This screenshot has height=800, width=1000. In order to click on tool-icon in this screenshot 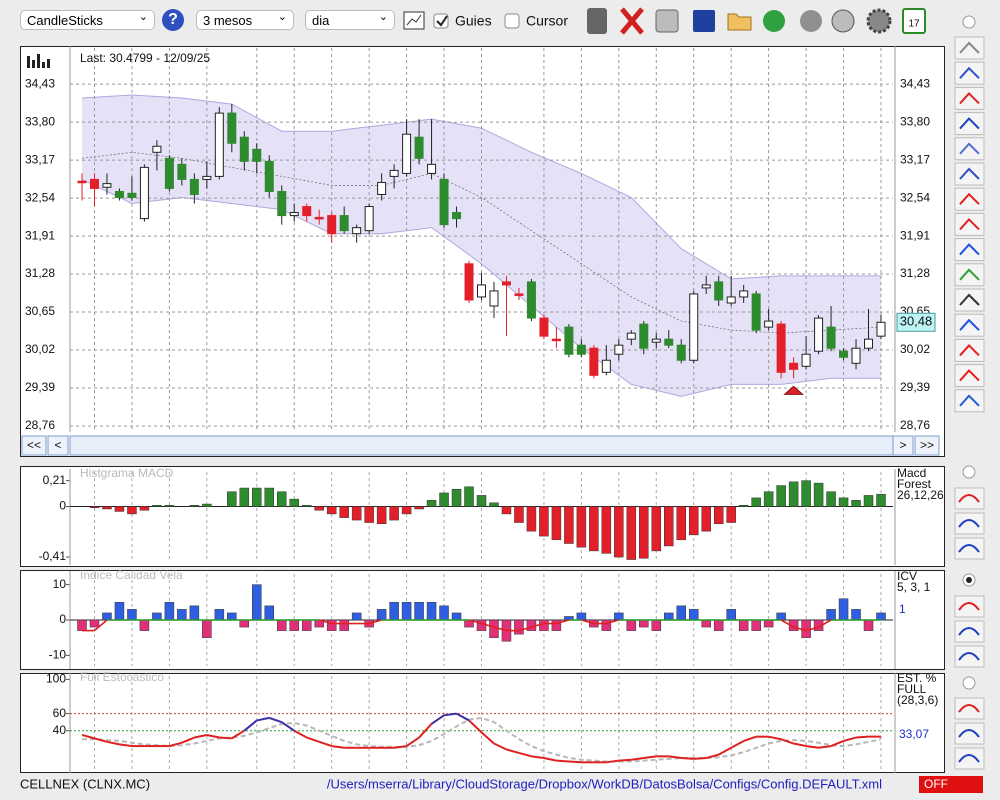, I will do `click(969, 72)`.